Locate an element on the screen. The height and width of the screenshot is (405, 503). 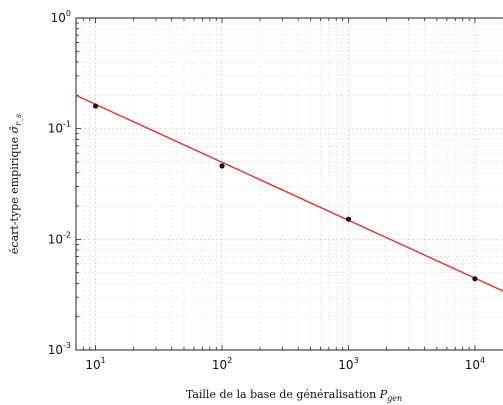
y-tick-label: 10⁻¹ is located at coordinates (59, 128).